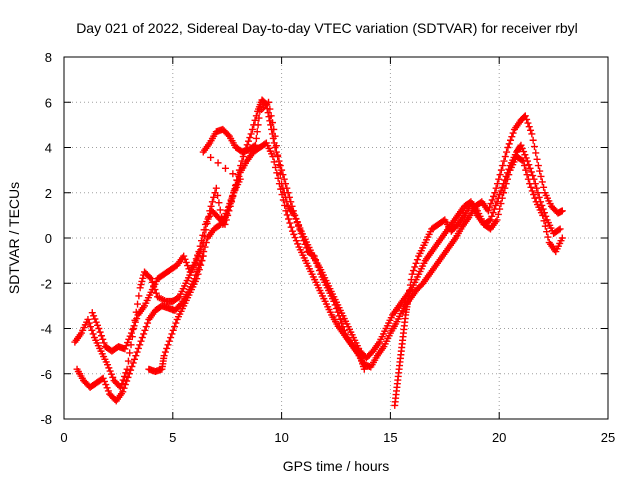 This screenshot has height=480, width=640. What do you see at coordinates (48, 102) in the screenshot?
I see `y-tick-label: 6` at bounding box center [48, 102].